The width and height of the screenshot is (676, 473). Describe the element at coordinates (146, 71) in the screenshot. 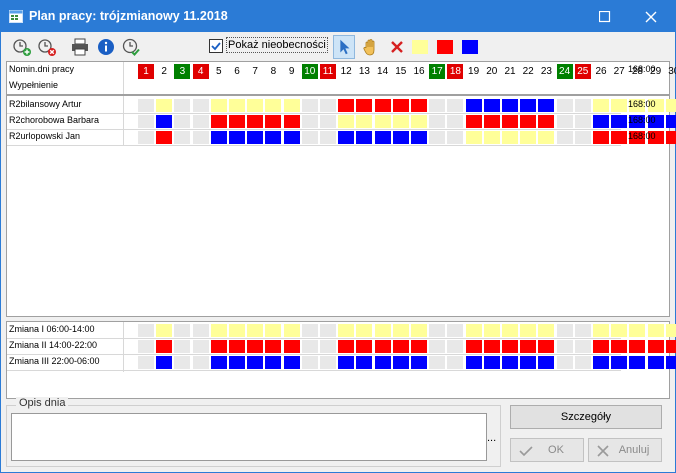

I see `day-number-1: 1` at that location.